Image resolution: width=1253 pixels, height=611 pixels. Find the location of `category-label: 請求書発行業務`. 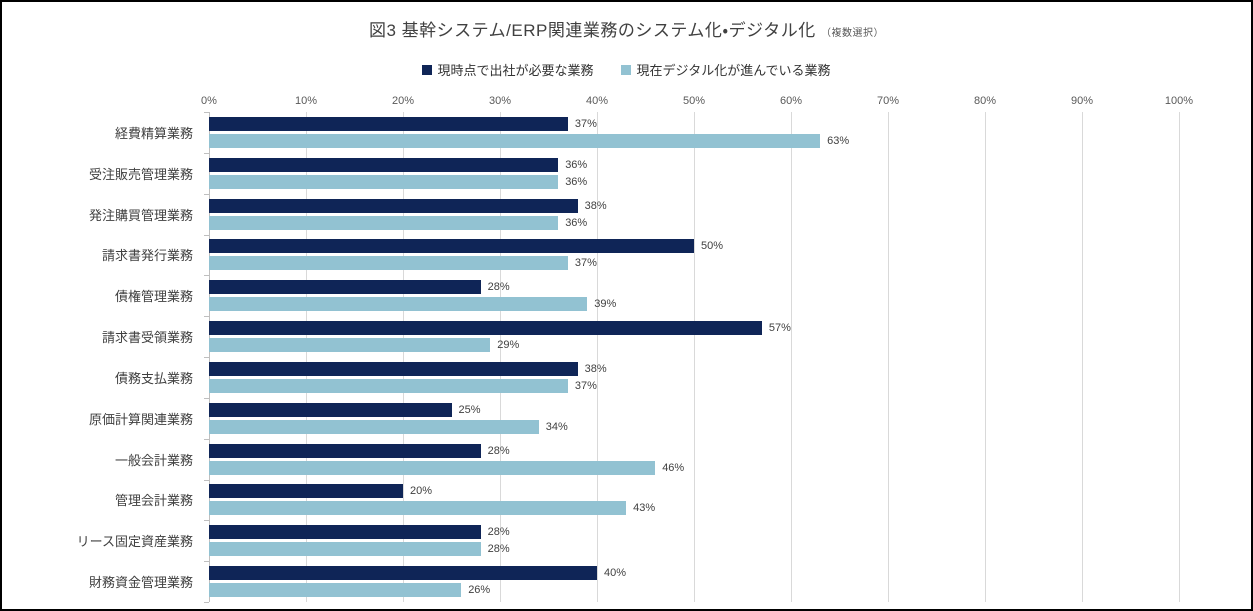

category-label: 請求書発行業務 is located at coordinates (147, 256).